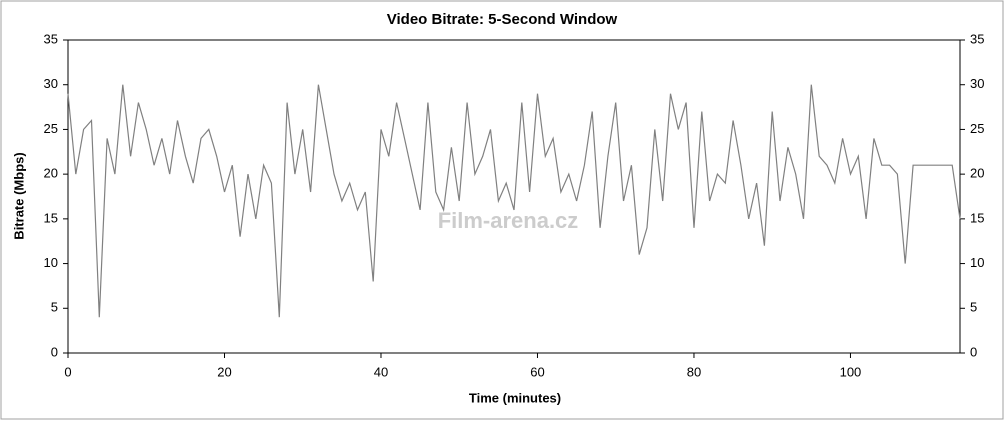 Image resolution: width=1004 pixels, height=425 pixels. What do you see at coordinates (851, 371) in the screenshot?
I see `x-tick-label: 100` at bounding box center [851, 371].